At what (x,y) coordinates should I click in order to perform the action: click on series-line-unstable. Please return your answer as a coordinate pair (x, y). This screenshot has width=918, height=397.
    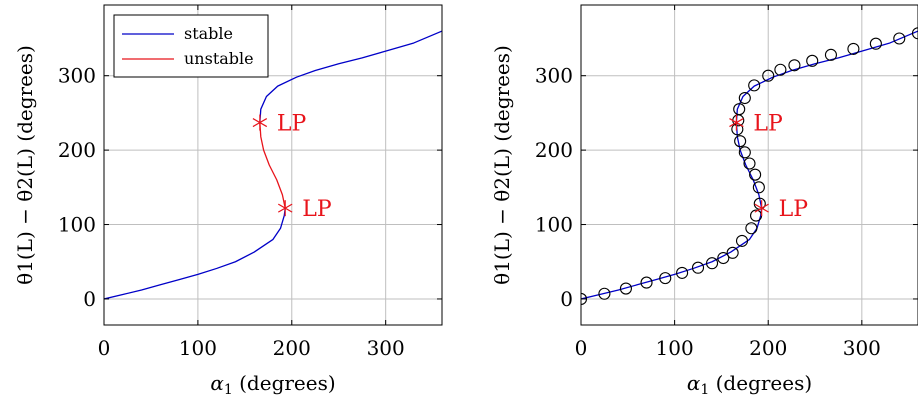
    Looking at the image, I should click on (272, 165).